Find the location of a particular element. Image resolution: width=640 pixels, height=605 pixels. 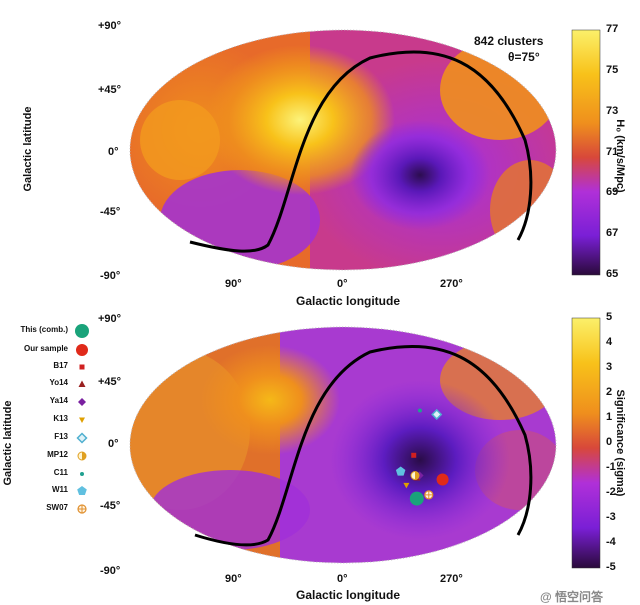

top-colorbar-tick-2: 73 is located at coordinates (612, 110).